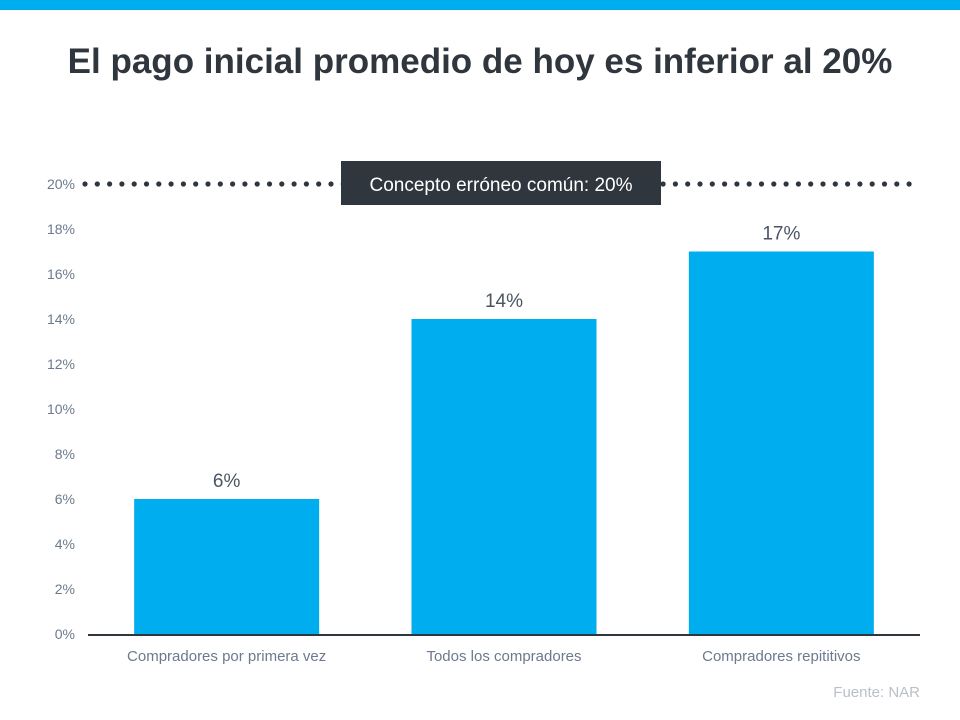 Image resolution: width=960 pixels, height=720 pixels. I want to click on x-tick-label: Todos los compradores, so click(503, 656).